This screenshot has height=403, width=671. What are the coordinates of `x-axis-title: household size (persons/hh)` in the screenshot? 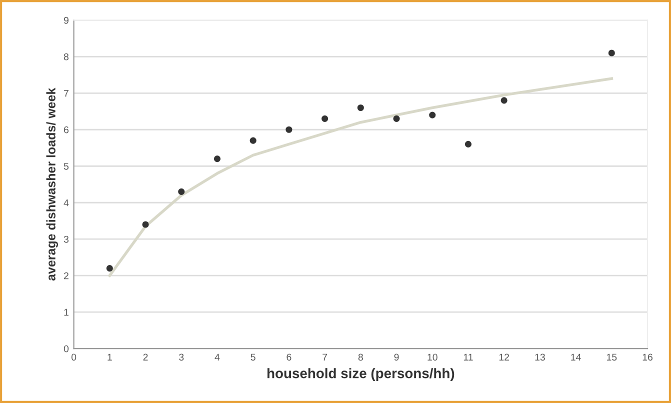 It's located at (360, 375).